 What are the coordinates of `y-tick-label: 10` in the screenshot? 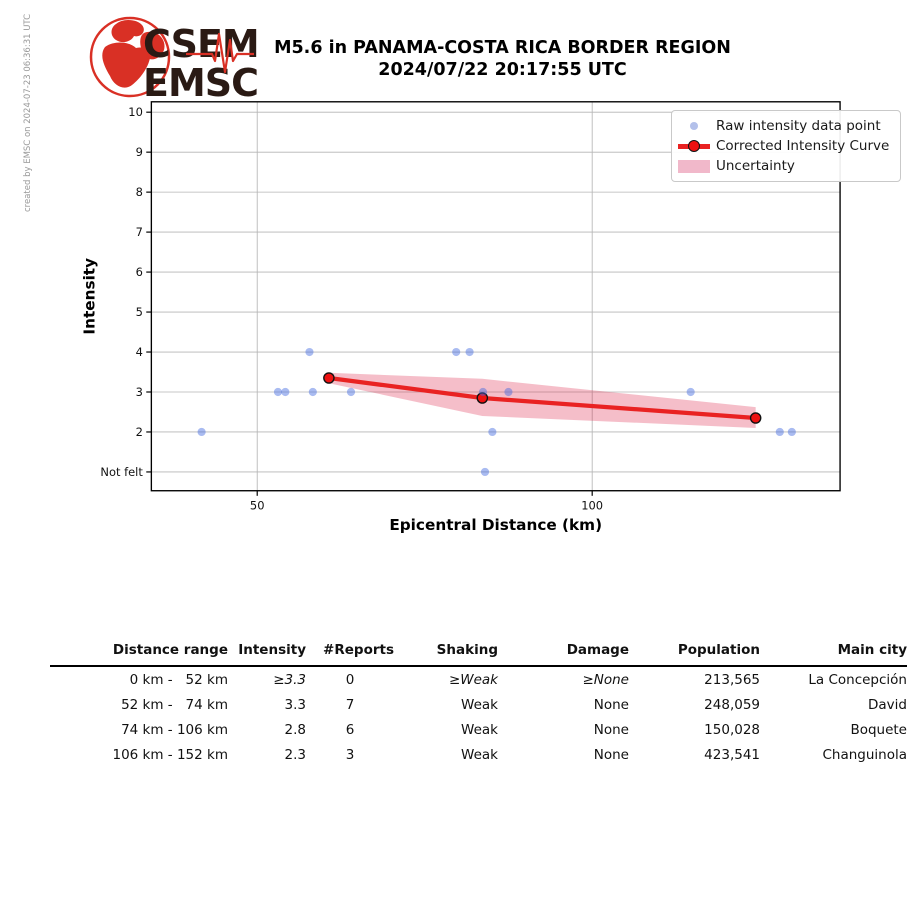 It's located at (135, 112).